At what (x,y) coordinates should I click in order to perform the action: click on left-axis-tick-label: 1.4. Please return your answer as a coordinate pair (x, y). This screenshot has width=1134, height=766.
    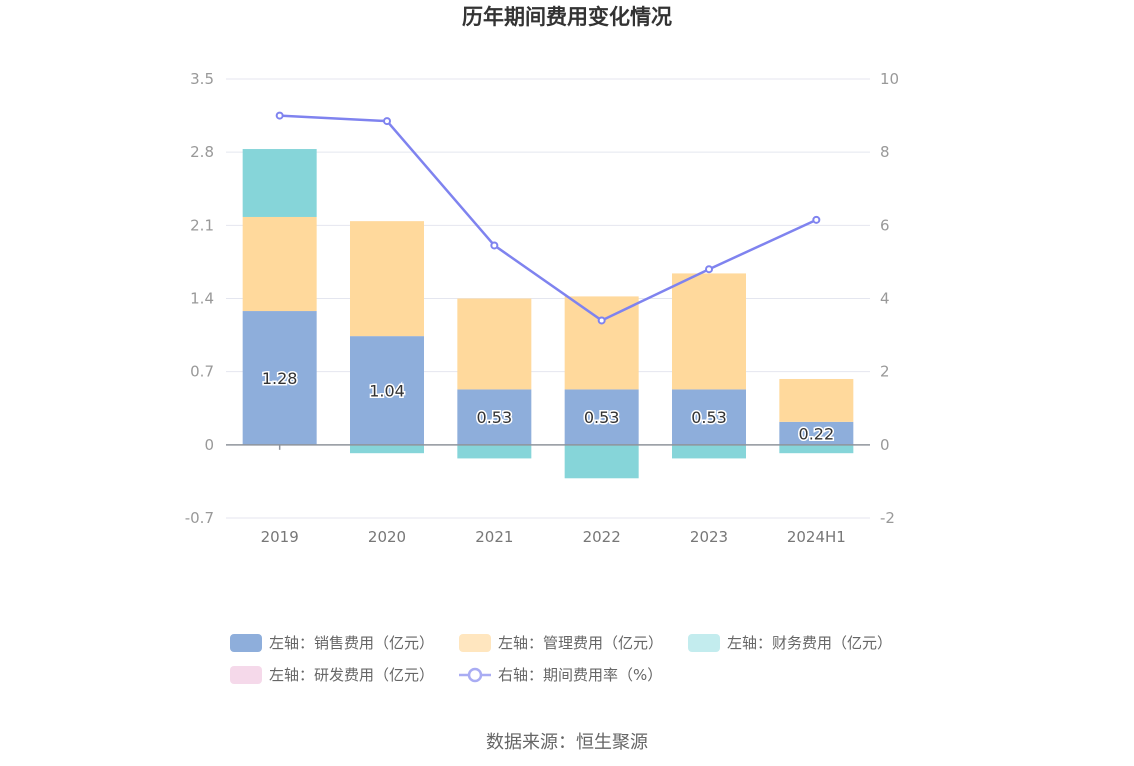
    Looking at the image, I should click on (202, 299).